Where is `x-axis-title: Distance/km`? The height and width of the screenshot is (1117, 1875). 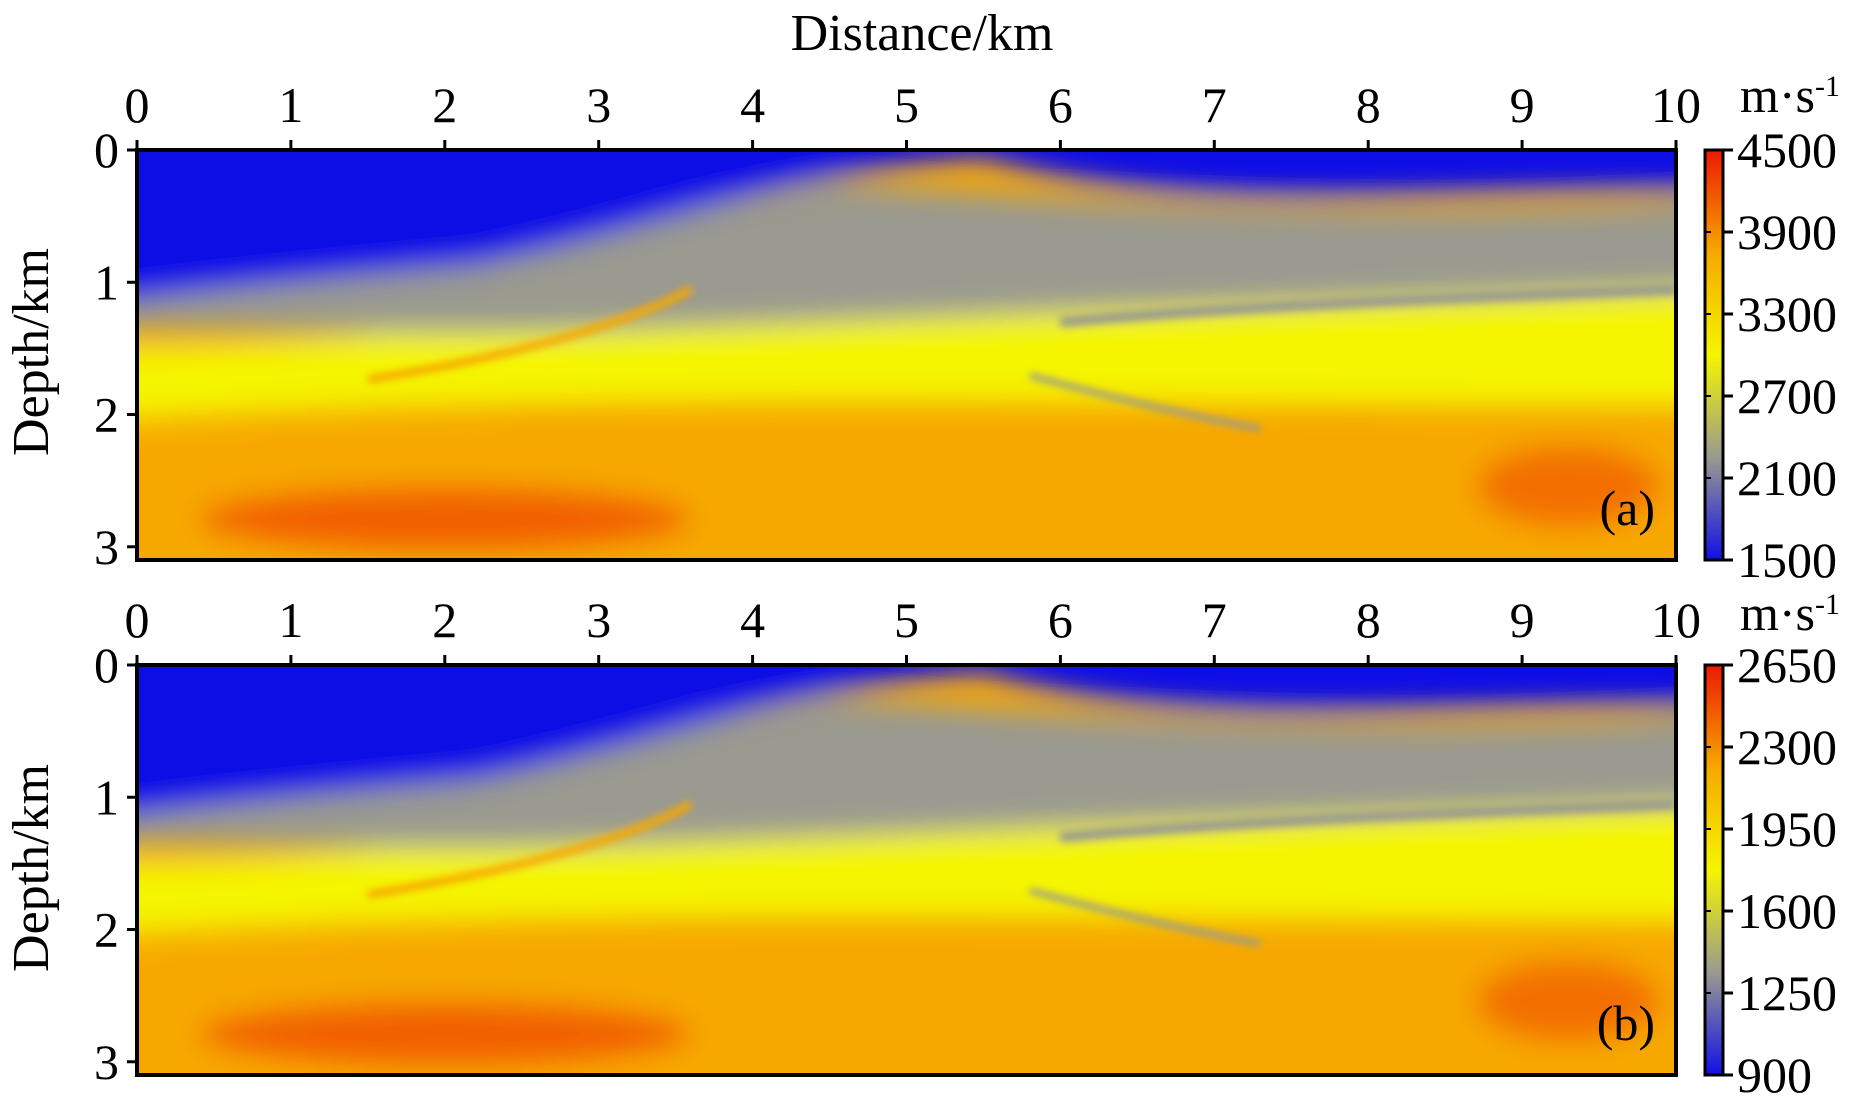
x-axis-title: Distance/km is located at coordinates (922, 33).